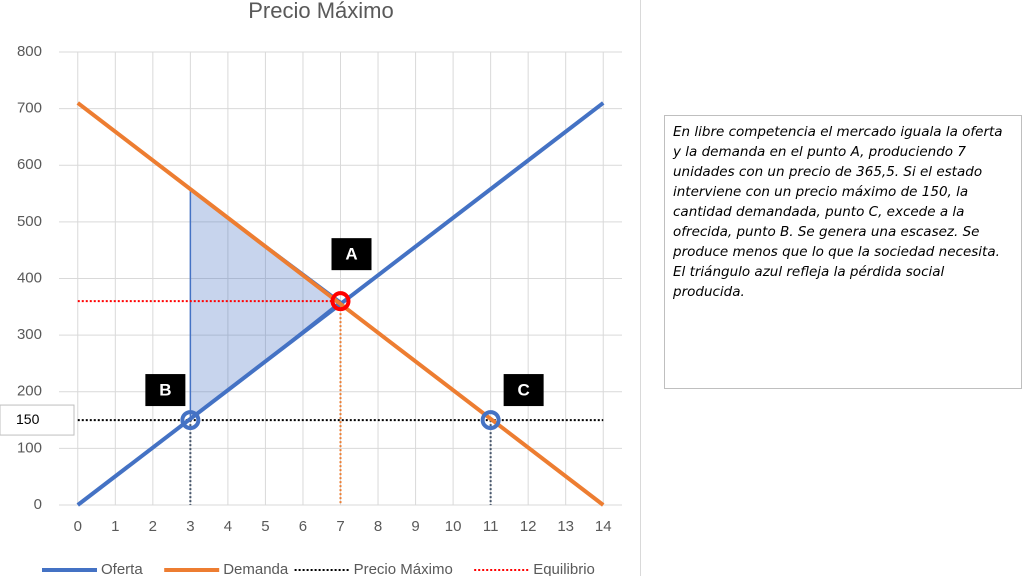 The width and height of the screenshot is (1024, 576). I want to click on y-tick-label: 800, so click(29, 51).